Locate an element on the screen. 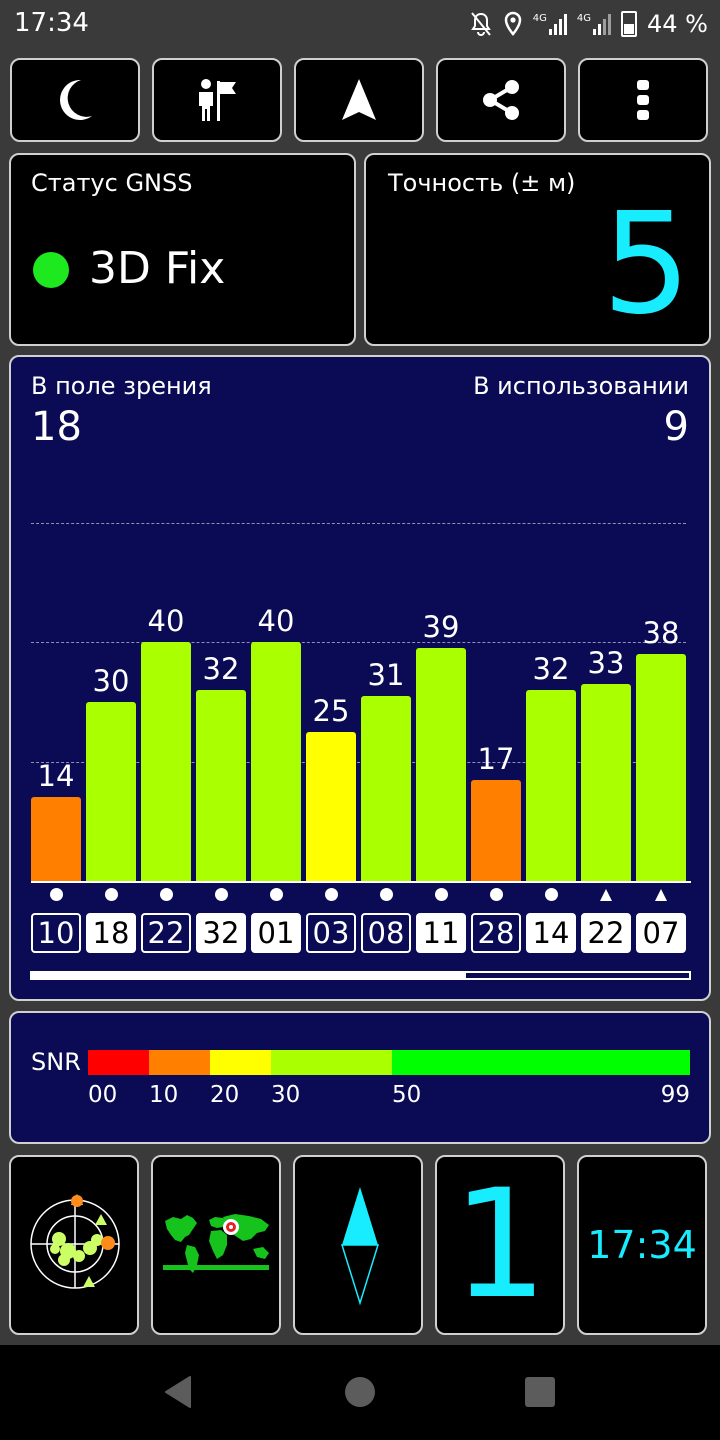  compass-icon is located at coordinates (360, 1246).